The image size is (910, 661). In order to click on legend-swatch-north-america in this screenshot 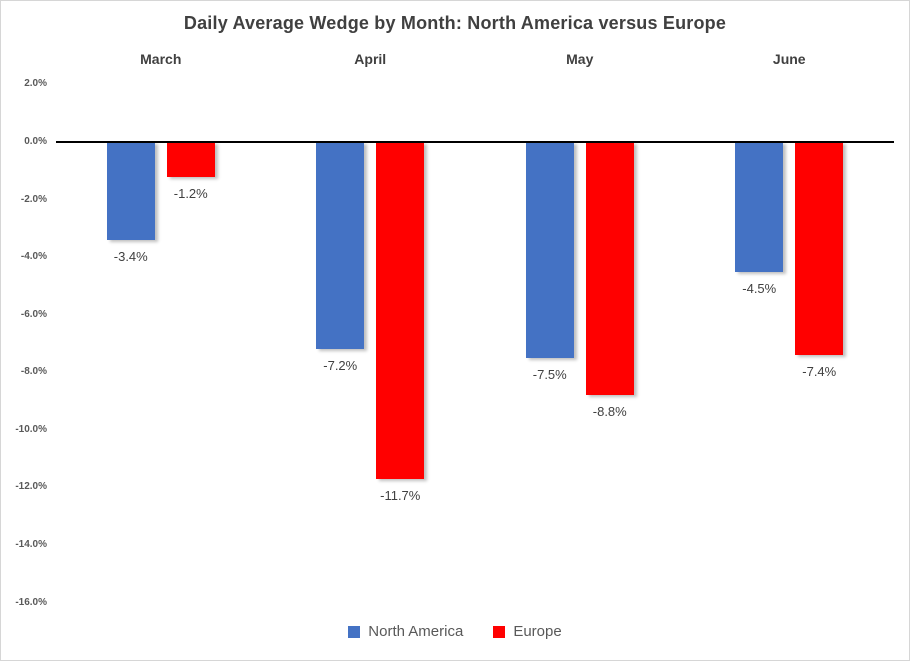, I will do `click(354, 631)`.